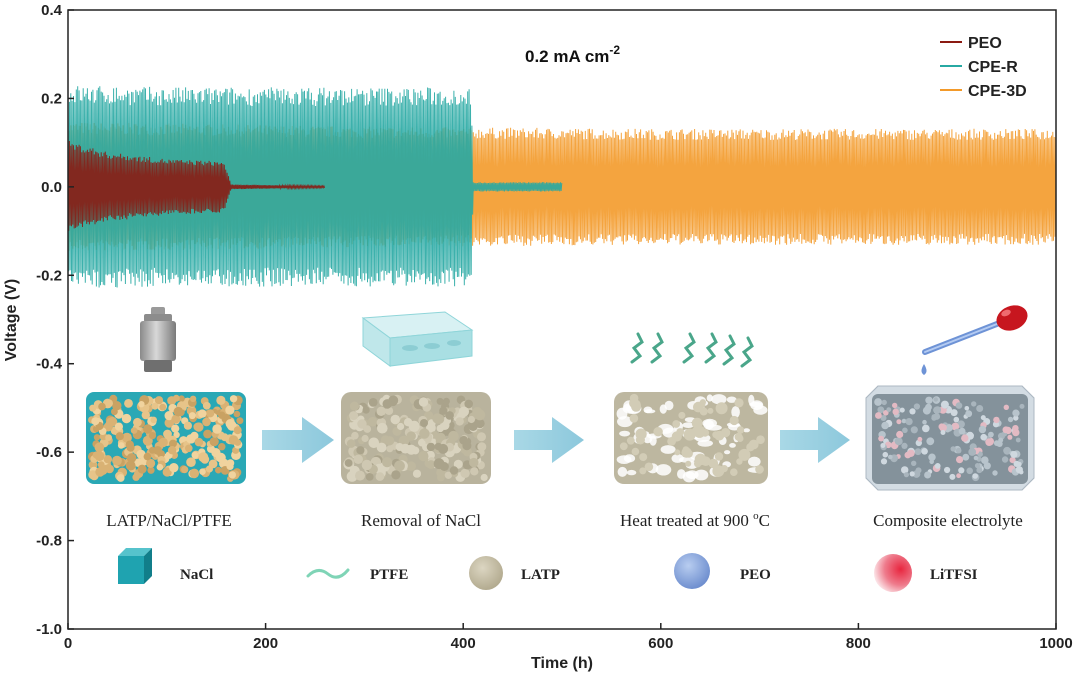  Describe the element at coordinates (755, 575) in the screenshot. I see `material-label-peo: PEO` at that location.